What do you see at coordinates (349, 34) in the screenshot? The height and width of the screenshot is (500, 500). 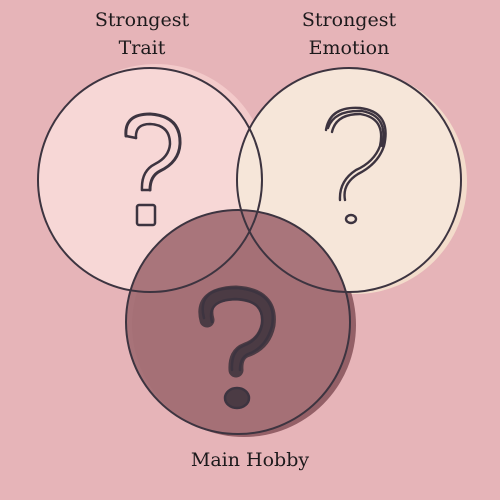 I see `label-strongest-emotion: Strongest Emotion` at bounding box center [349, 34].